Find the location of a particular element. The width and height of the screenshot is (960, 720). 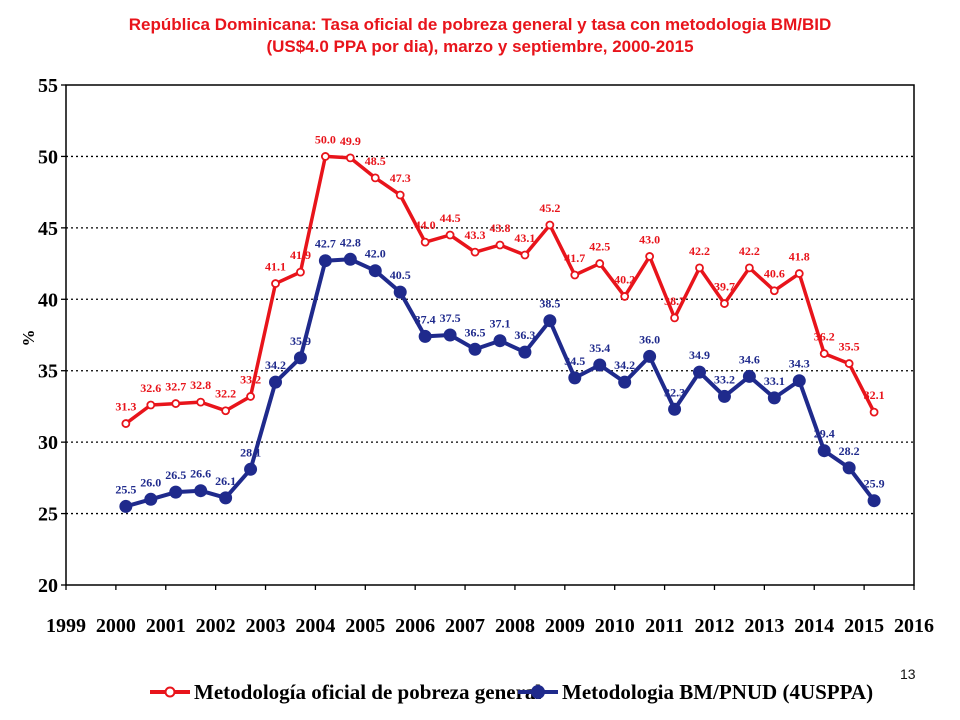

data-label-official-15: 43.8 is located at coordinates (499, 228).